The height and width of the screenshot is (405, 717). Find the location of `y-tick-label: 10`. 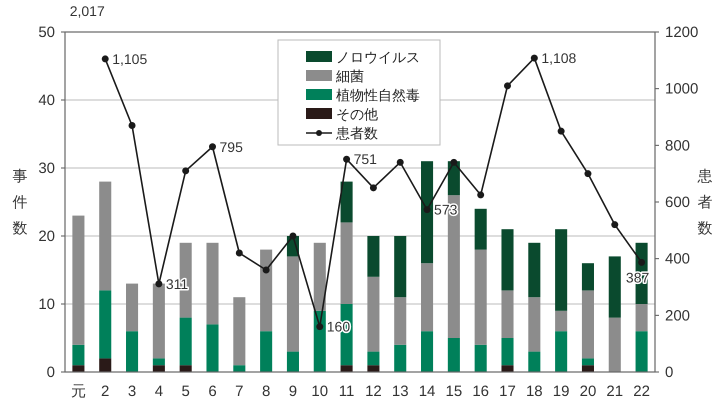

y-tick-label: 10 is located at coordinates (46, 304).